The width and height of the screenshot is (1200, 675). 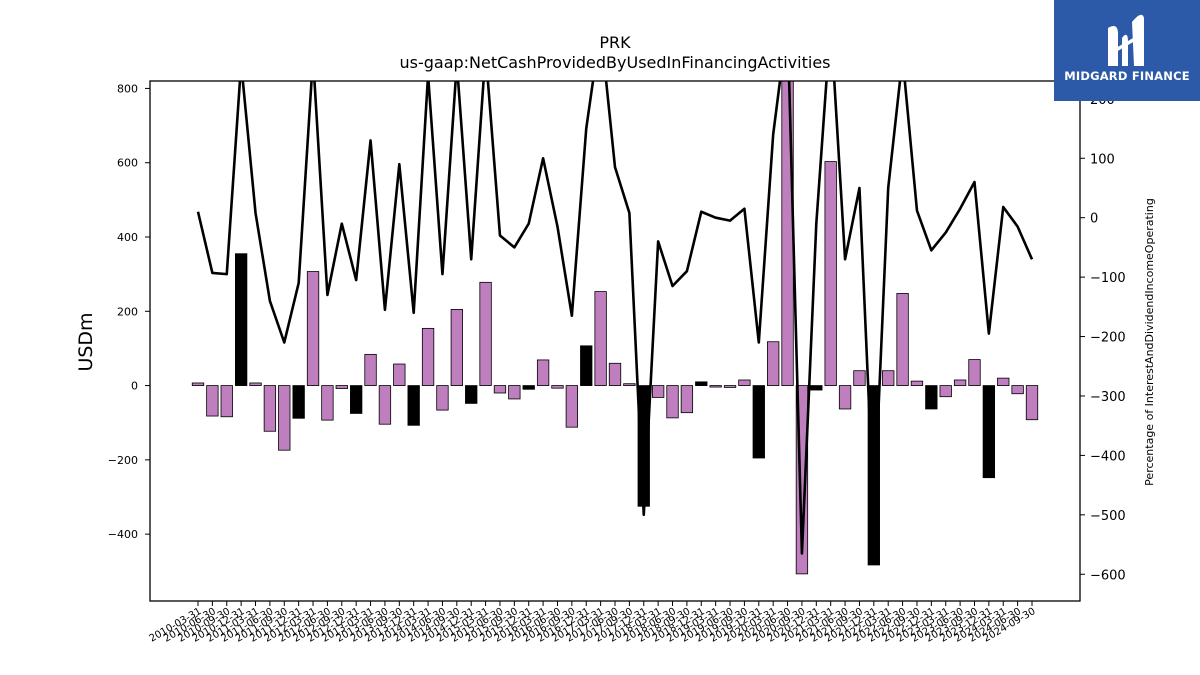 I want to click on y-tick-label: 0, so click(x=134, y=386).